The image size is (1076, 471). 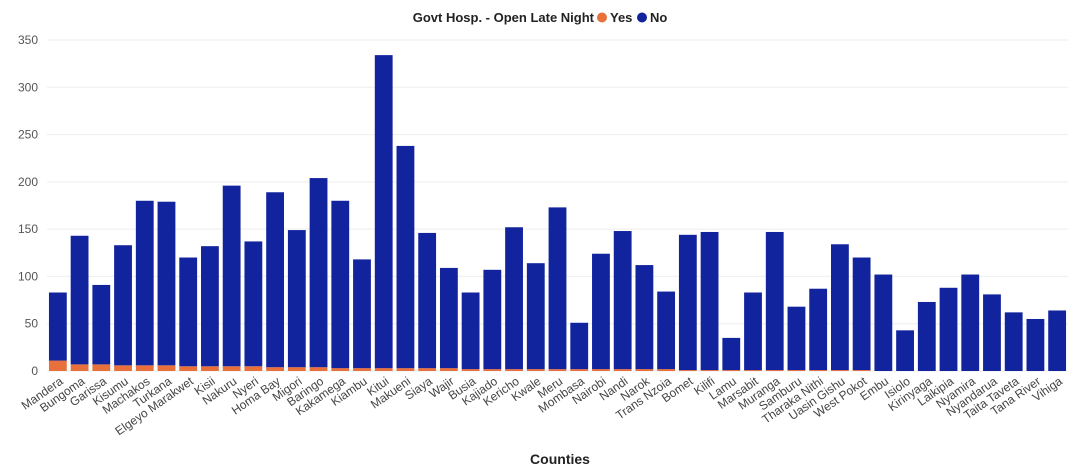 What do you see at coordinates (28, 276) in the screenshot?
I see `y-tick-label: 100` at bounding box center [28, 276].